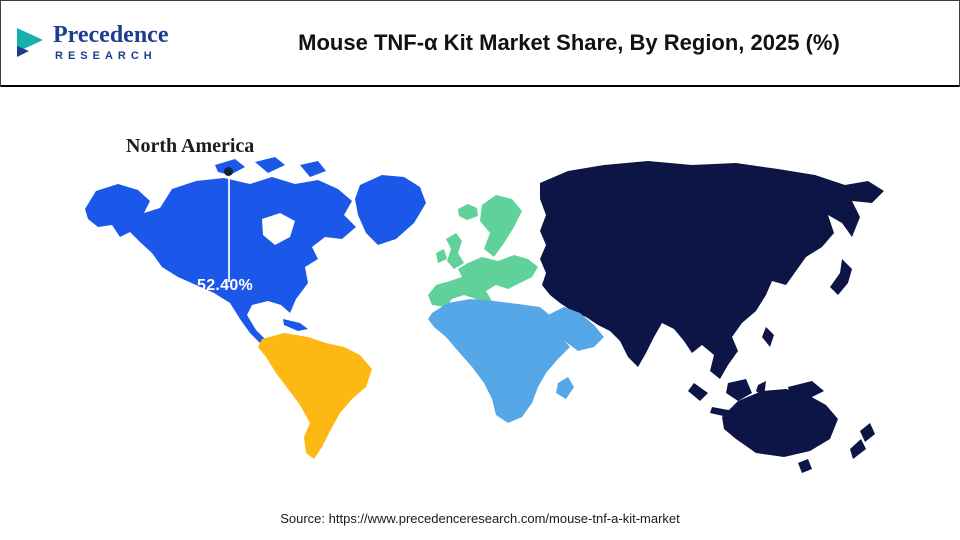 The width and height of the screenshot is (960, 540). I want to click on philippines, so click(768, 337).